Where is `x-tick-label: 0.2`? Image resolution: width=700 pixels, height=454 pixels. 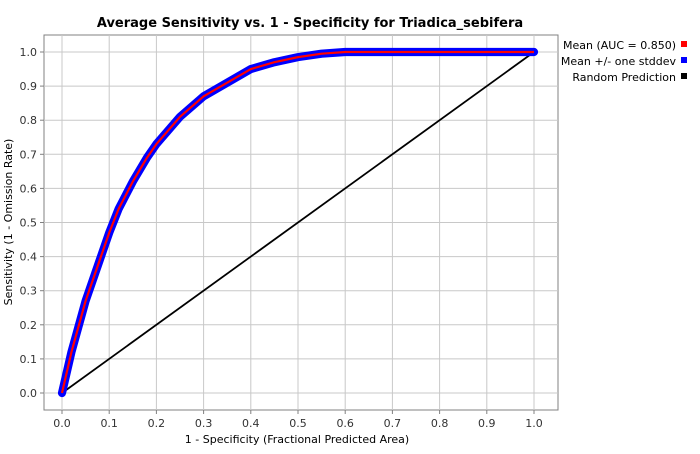
x-tick-label: 0.2 is located at coordinates (157, 423).